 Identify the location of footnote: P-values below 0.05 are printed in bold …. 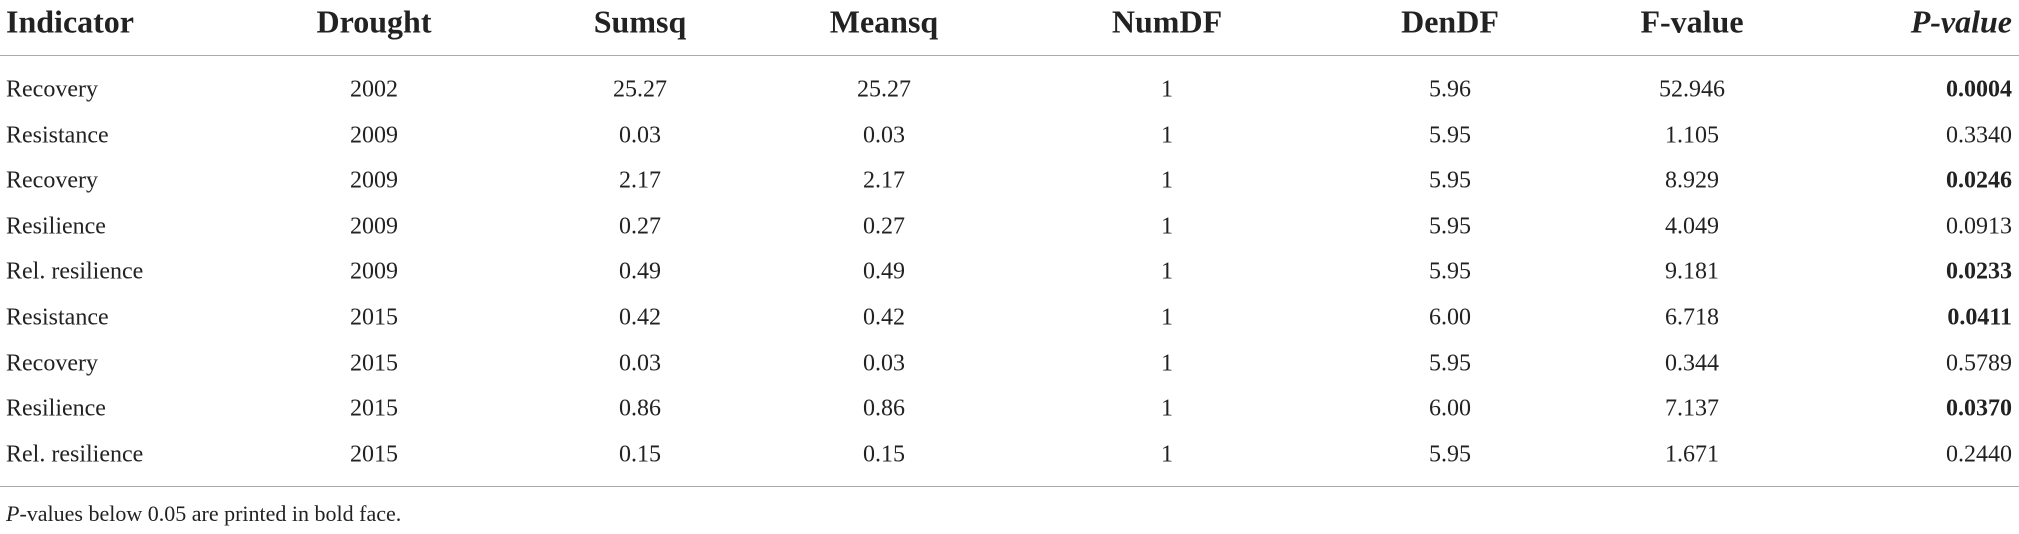
(203, 514).